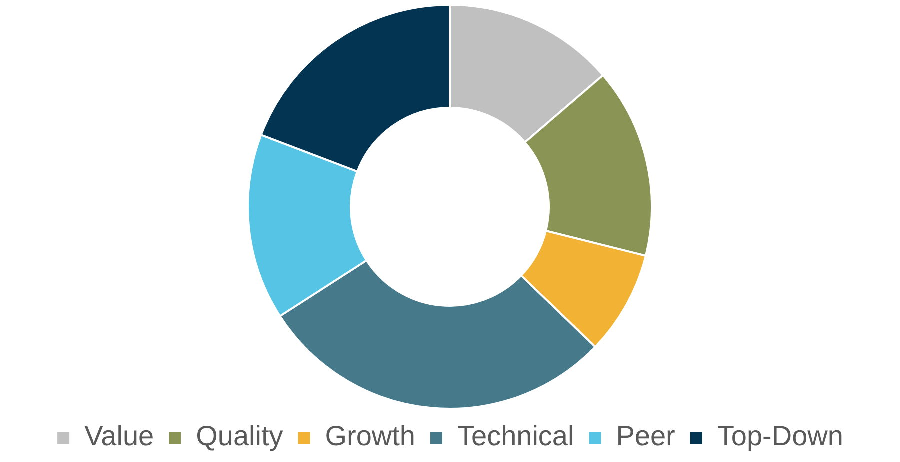 This screenshot has height=462, width=900. I want to click on legend-label: Top-Down, so click(780, 436).